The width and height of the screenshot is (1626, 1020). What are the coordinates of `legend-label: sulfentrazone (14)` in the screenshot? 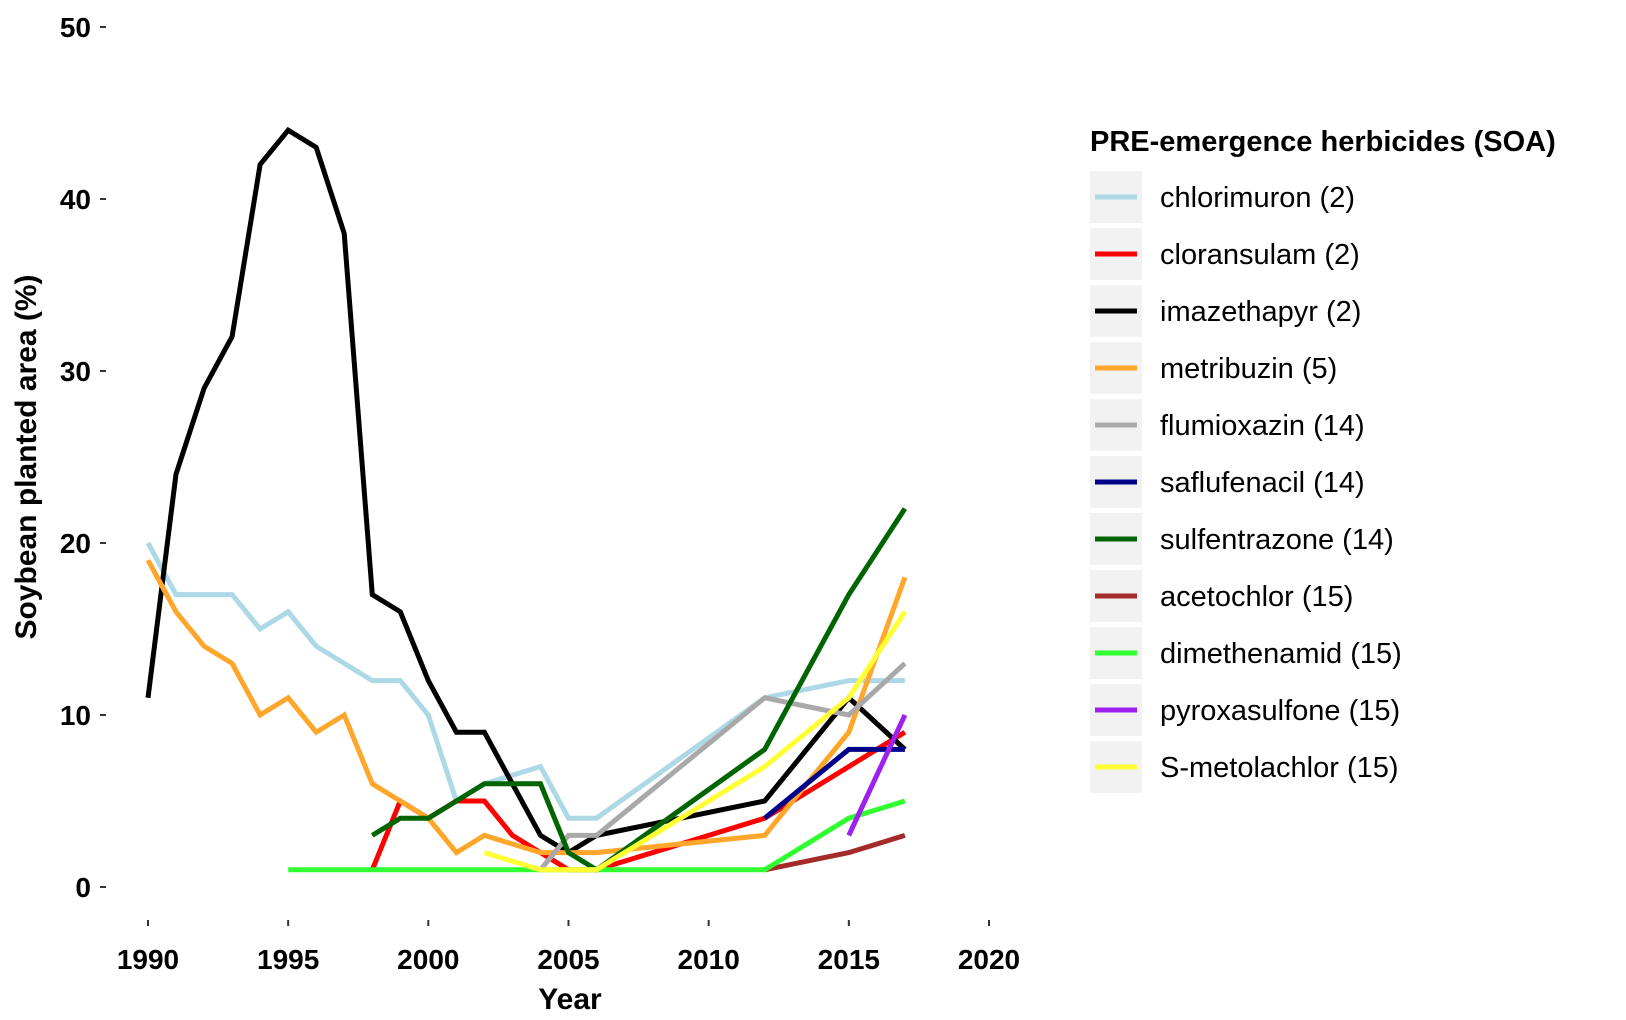 It's located at (1277, 540).